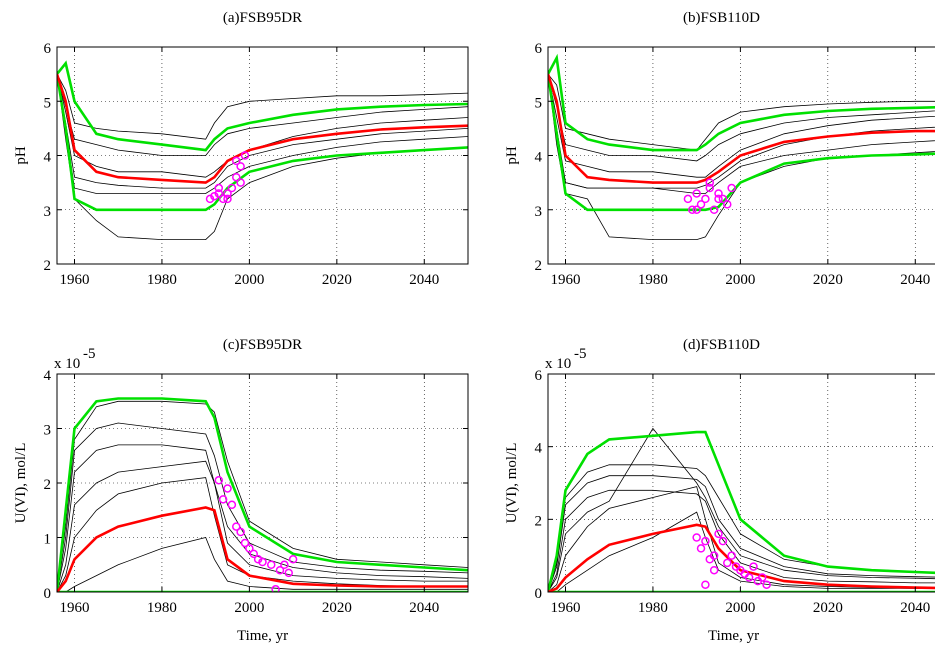 This screenshot has height=657, width=935. Describe the element at coordinates (539, 594) in the screenshot. I see `y-tick-label: 0` at that location.